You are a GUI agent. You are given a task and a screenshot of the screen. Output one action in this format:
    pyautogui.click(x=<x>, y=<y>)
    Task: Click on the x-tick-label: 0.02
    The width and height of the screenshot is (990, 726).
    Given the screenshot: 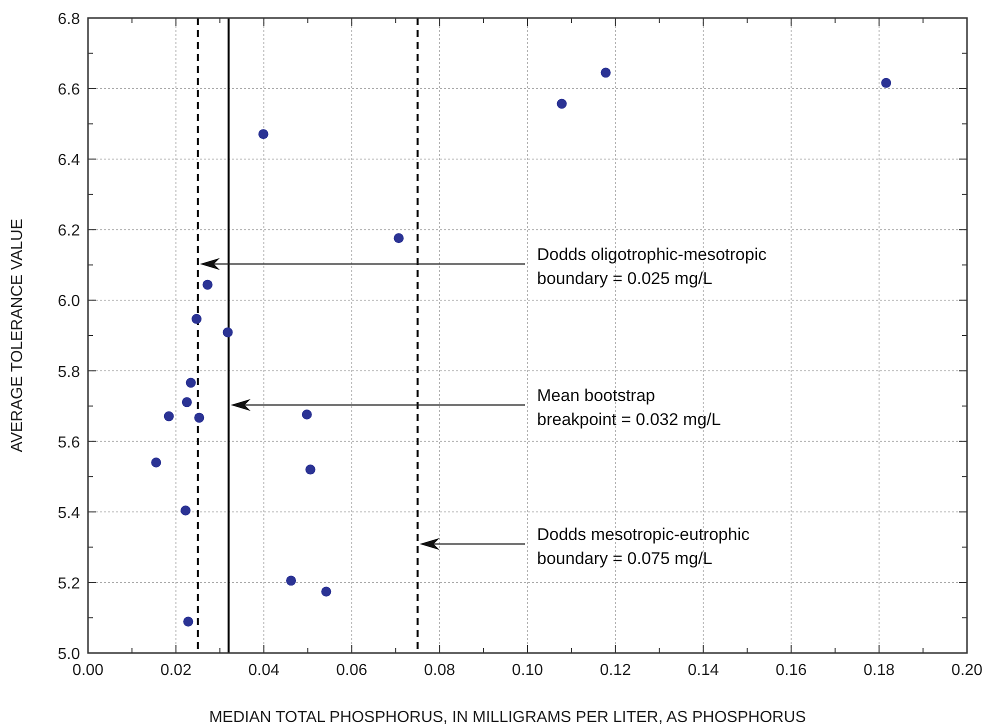 What is the action you would take?
    pyautogui.click(x=176, y=670)
    